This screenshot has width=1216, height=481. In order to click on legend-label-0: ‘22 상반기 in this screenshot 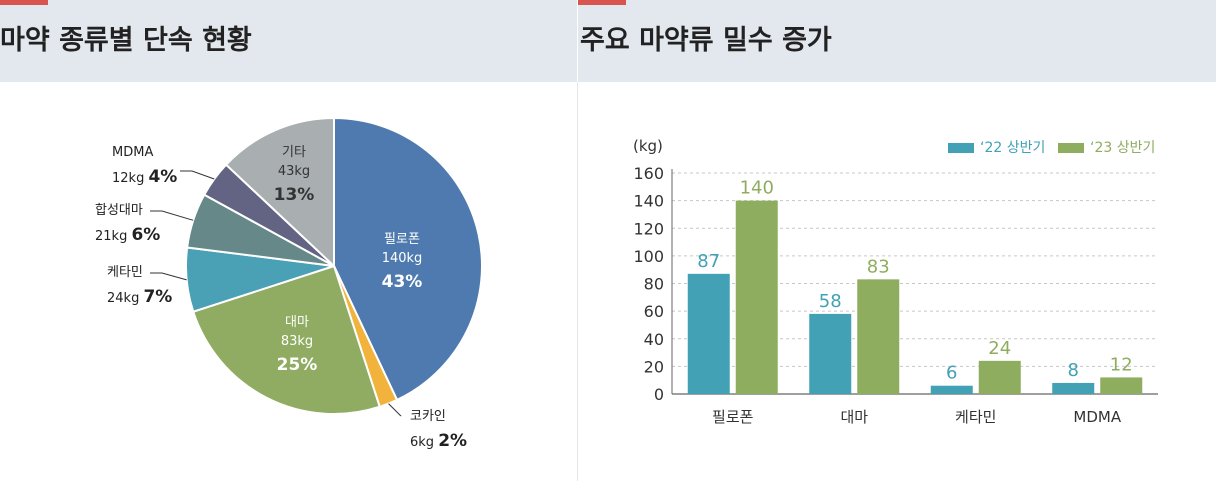, I will do `click(1012, 148)`.